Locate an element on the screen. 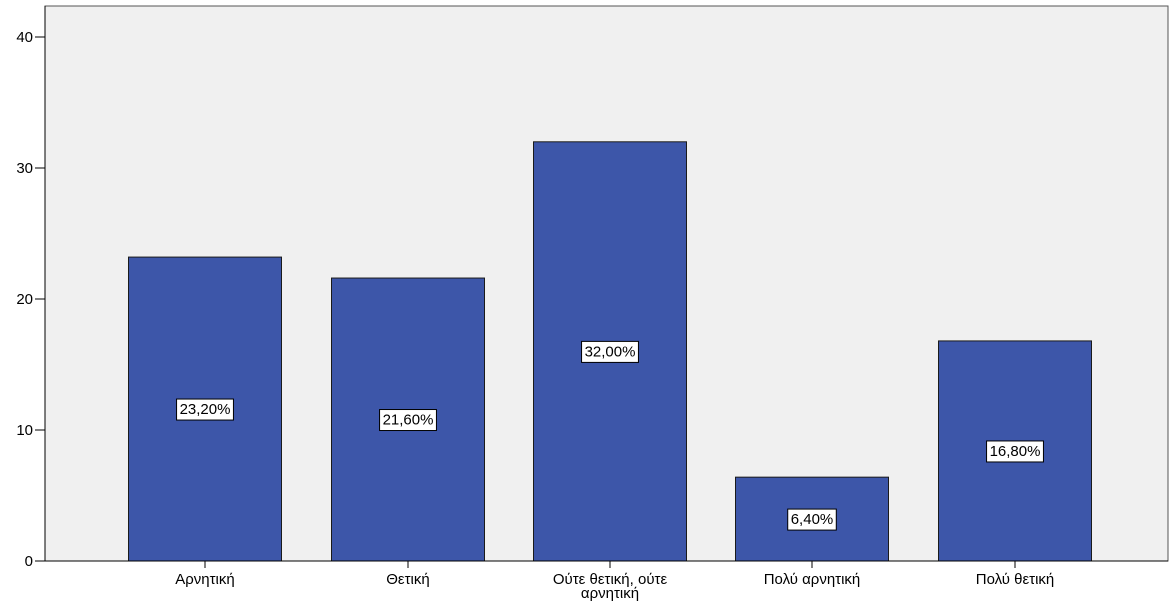 This screenshot has height=605, width=1171. data-label-text: 32,00% is located at coordinates (610, 351).